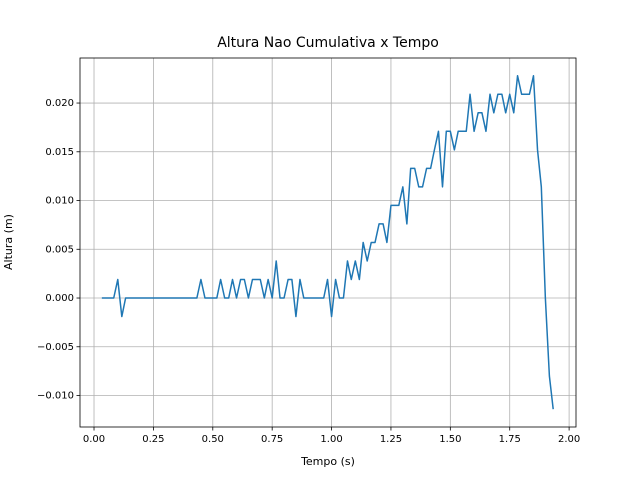 This screenshot has width=640, height=480. What do you see at coordinates (59, 103) in the screenshot?
I see `y-tick-label: 0.020` at bounding box center [59, 103].